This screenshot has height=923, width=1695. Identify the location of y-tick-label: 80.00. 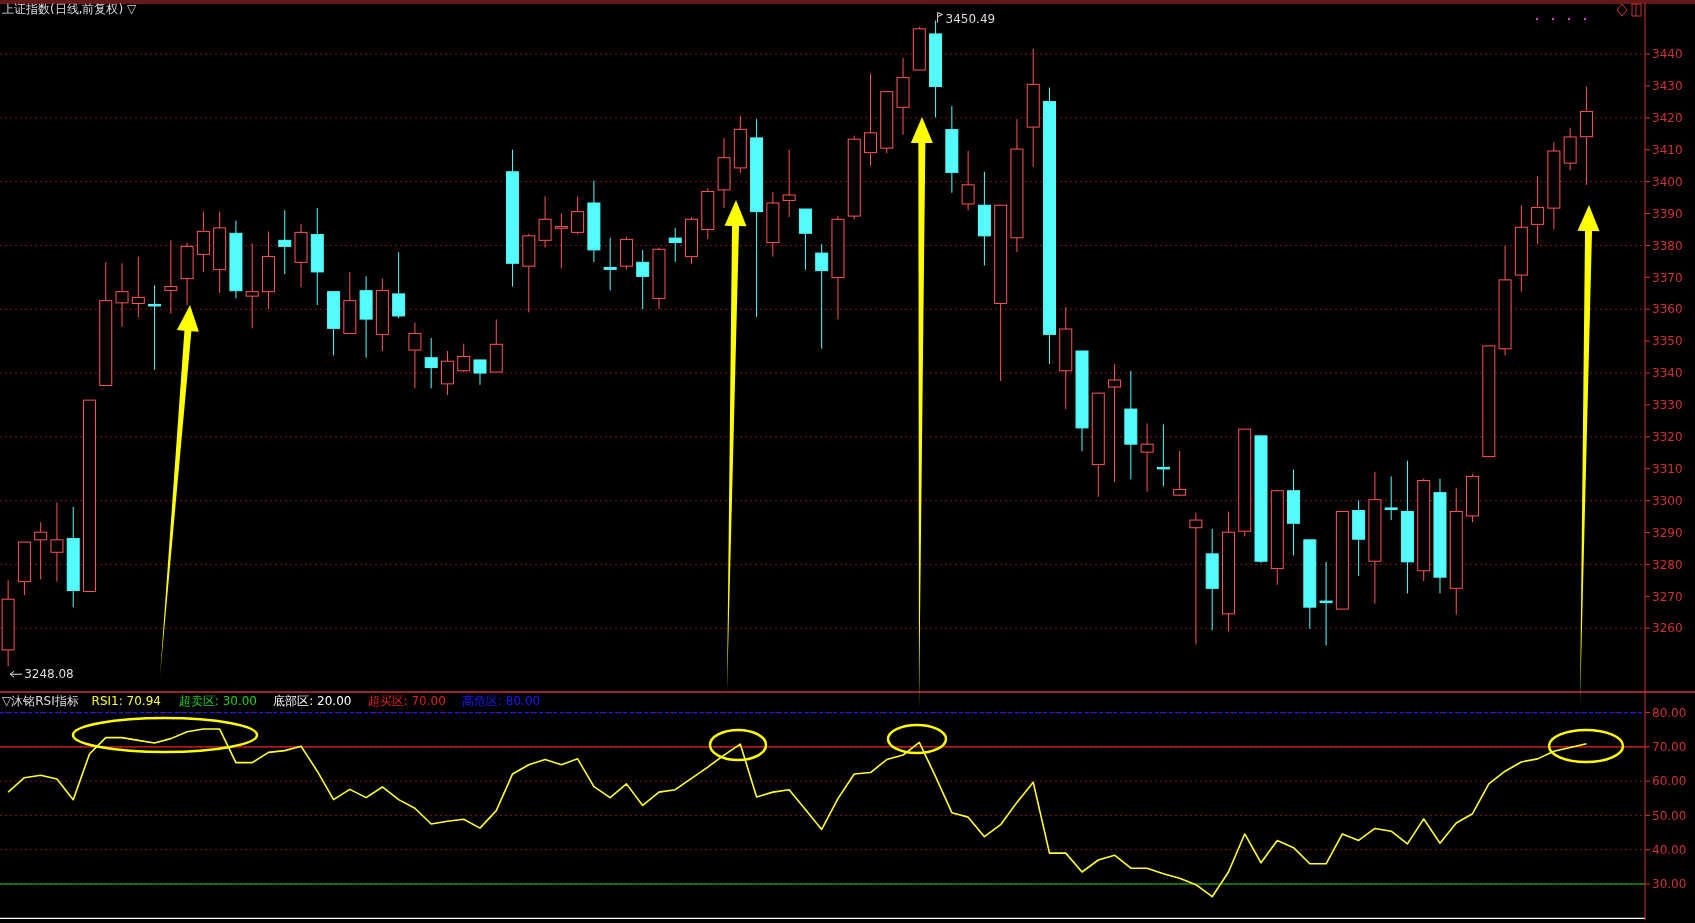
(1669, 712).